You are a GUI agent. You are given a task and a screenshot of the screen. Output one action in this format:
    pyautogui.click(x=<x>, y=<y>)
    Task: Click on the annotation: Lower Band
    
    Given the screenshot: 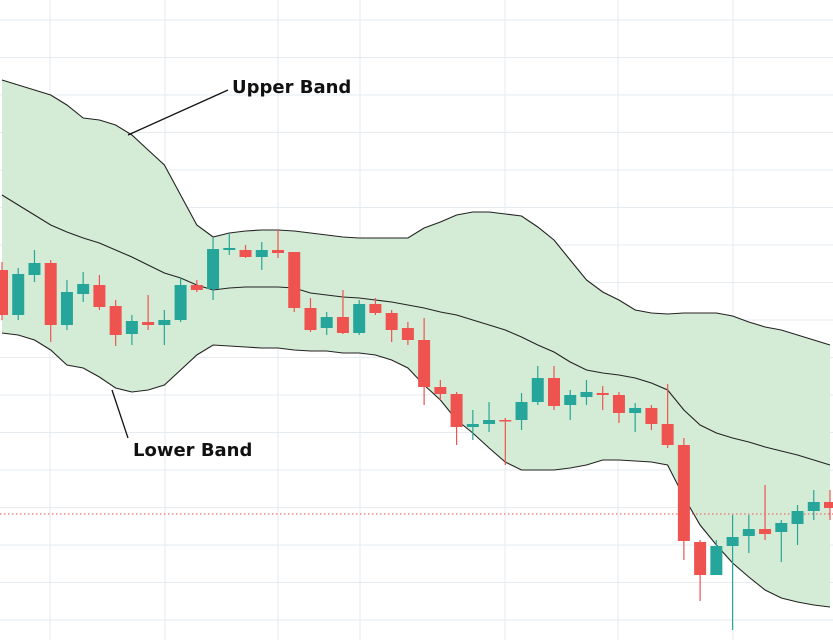 What is the action you would take?
    pyautogui.click(x=192, y=450)
    